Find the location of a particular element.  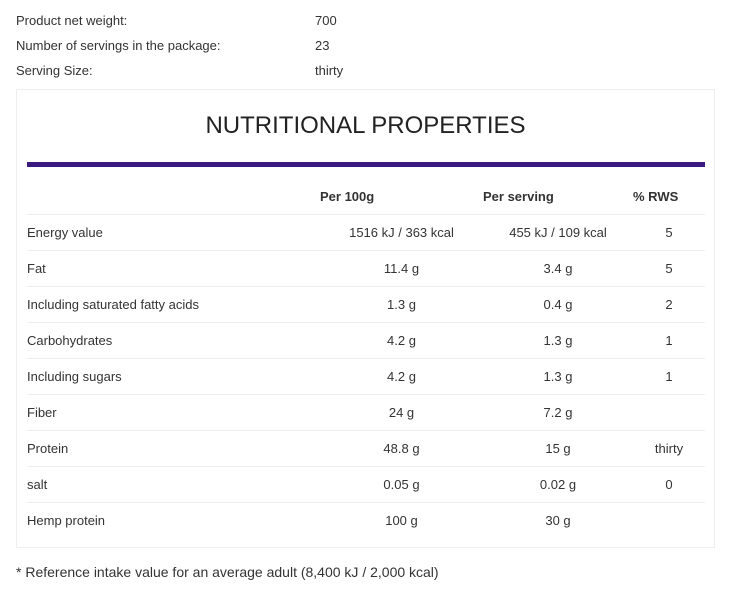

table-header-row: Per 100g Per serving % RWS is located at coordinates (366, 197).